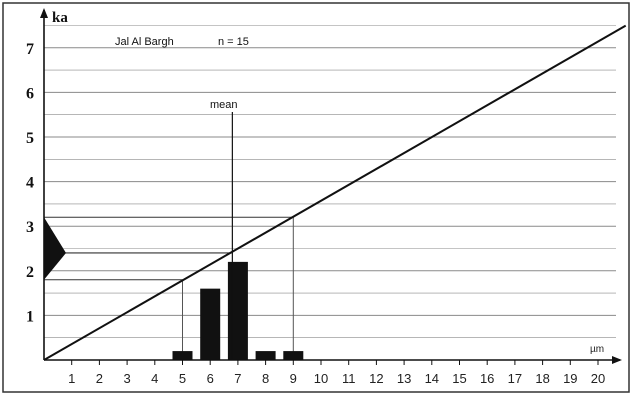 Image resolution: width=632 pixels, height=395 pixels. Describe the element at coordinates (265, 378) in the screenshot. I see `x-tick-label: 8` at that location.